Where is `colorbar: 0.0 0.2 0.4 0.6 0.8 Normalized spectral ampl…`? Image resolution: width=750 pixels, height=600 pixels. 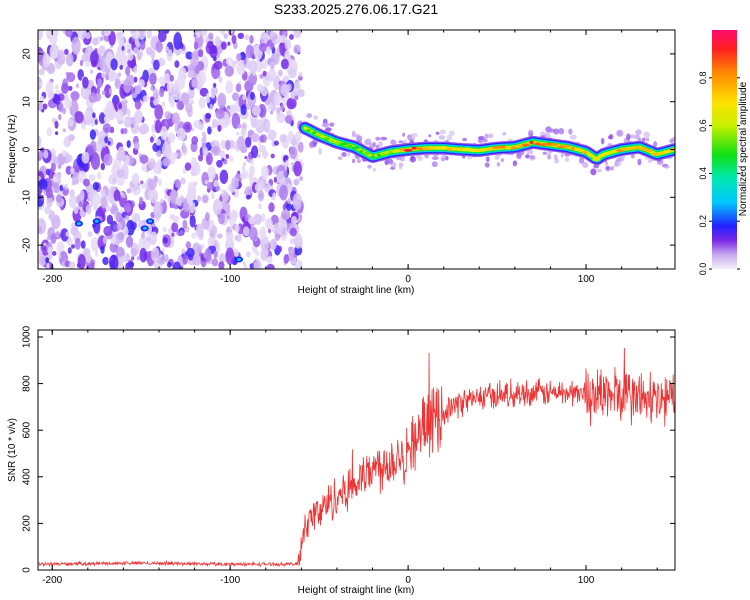 colorbar: 0.0 0.2 0.4 0.6 0.8 Normalized spectral ampl… is located at coordinates (723, 152).